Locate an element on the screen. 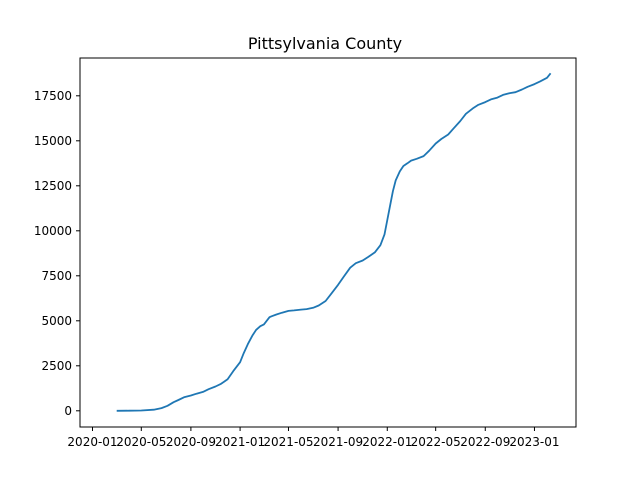 The height and width of the screenshot is (480, 640). y-tick-label: 7500 is located at coordinates (56, 276).